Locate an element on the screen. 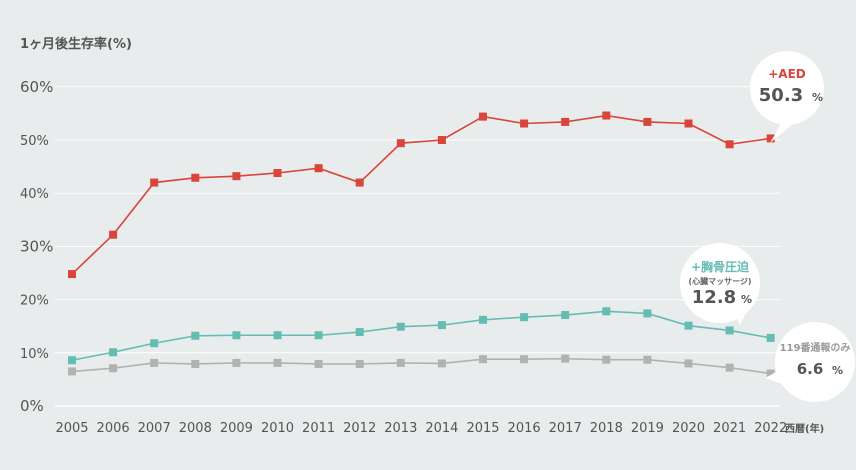 The image size is (856, 470). x-tick-label: 2009 is located at coordinates (236, 428).